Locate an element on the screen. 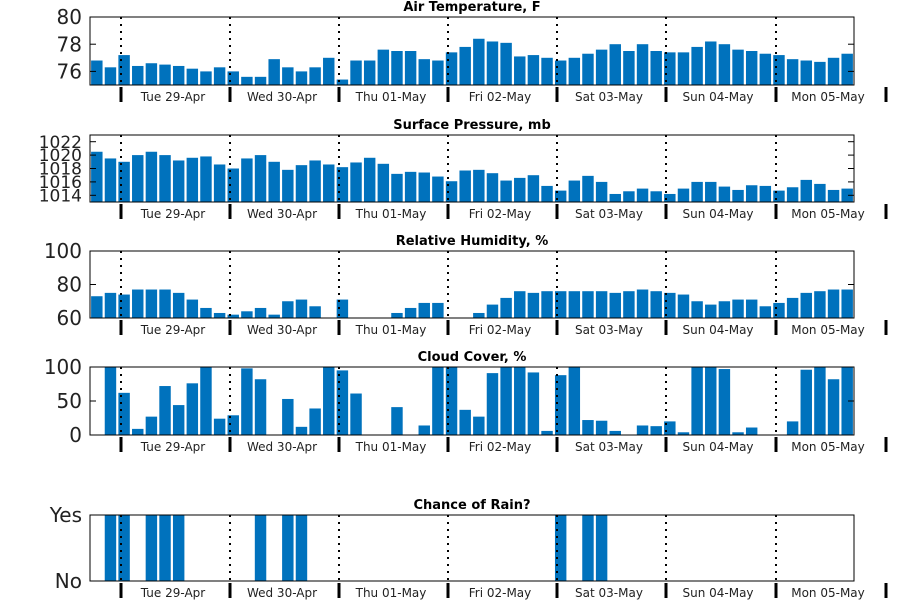 This screenshot has height=604, width=900. x-tick-label: Tue 29-Apr is located at coordinates (172, 97).